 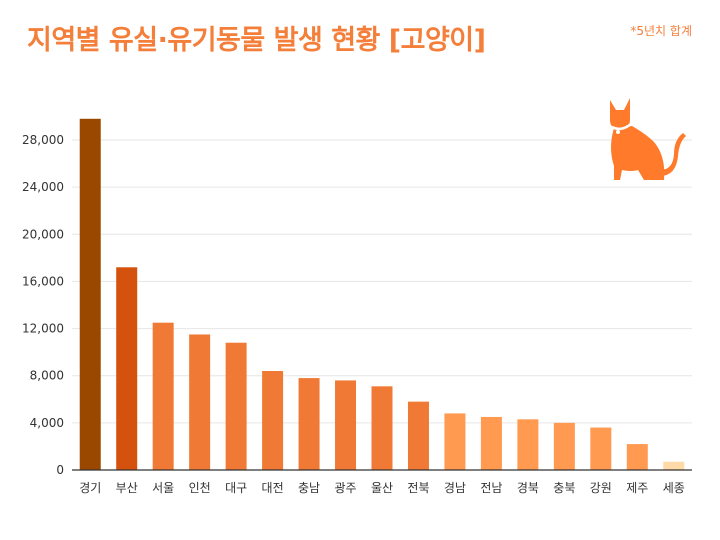 I want to click on x-tick-label: 부산, so click(x=127, y=488).